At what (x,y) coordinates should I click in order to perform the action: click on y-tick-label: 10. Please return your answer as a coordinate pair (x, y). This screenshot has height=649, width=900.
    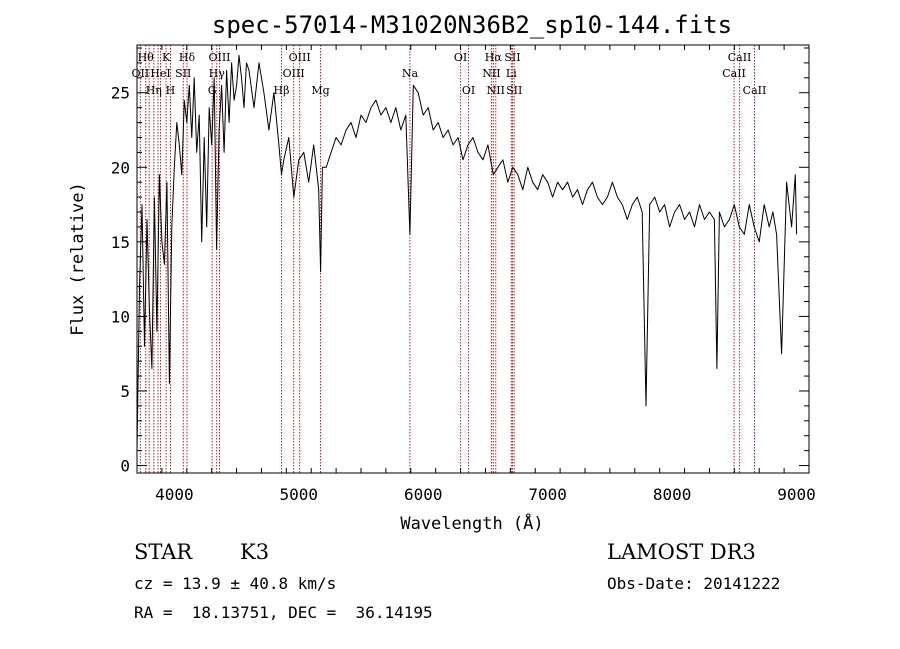
    Looking at the image, I should click on (120, 316).